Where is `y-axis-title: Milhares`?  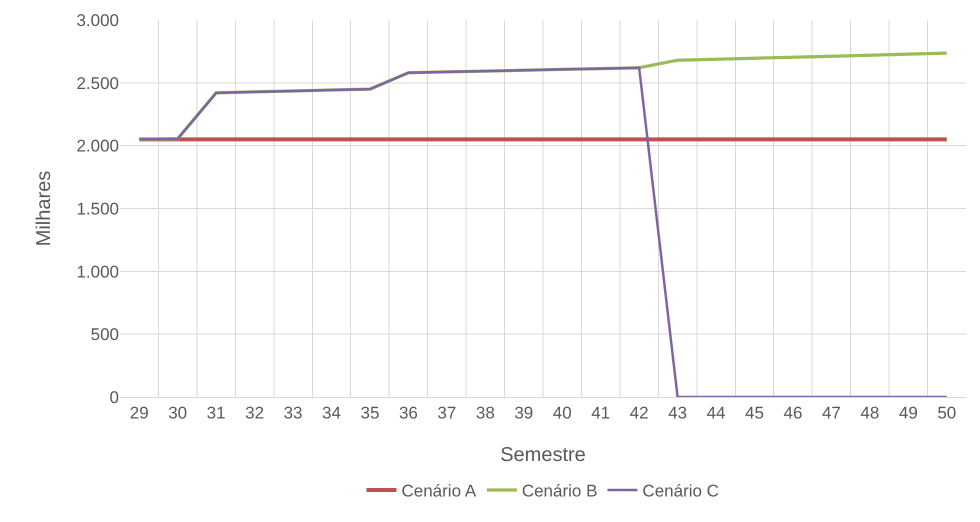 y-axis-title: Milhares is located at coordinates (43, 208).